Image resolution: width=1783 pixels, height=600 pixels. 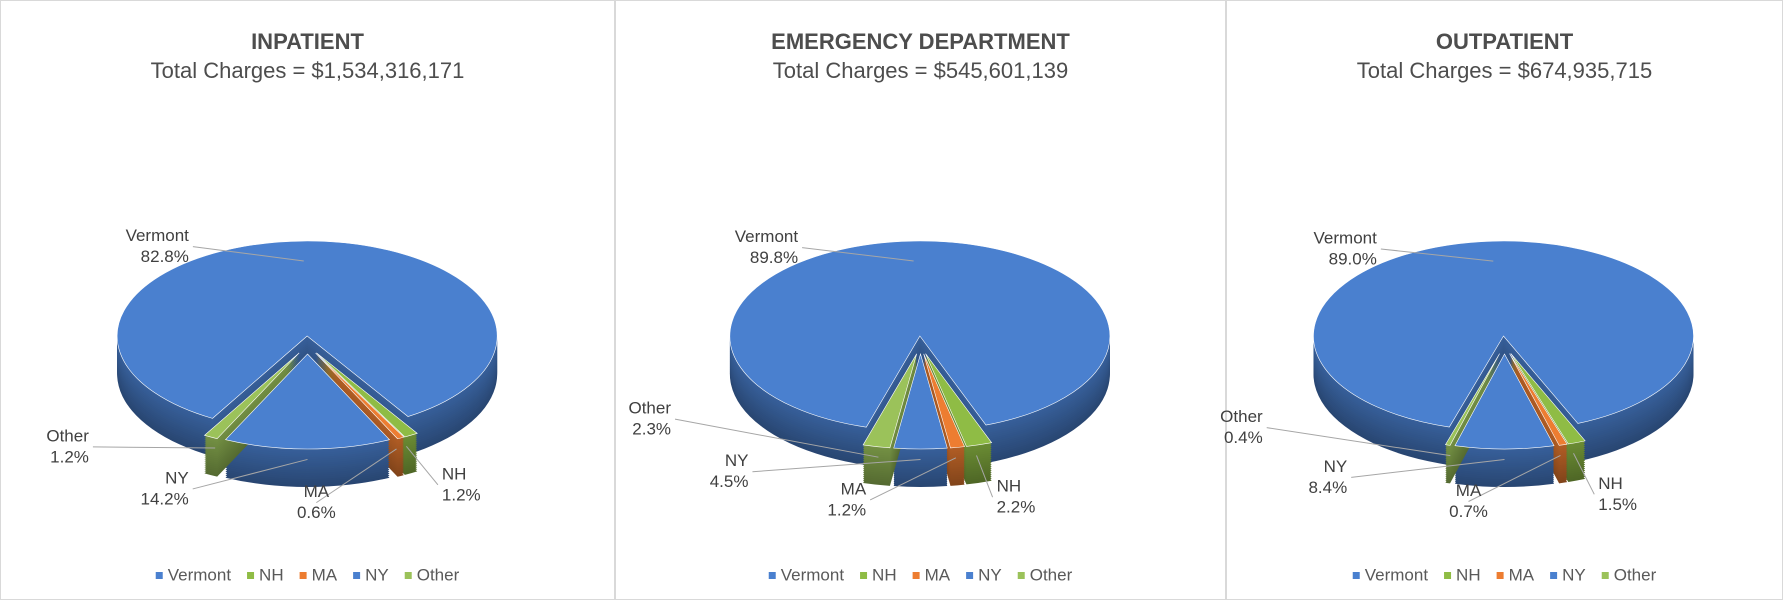 I want to click on chart-title: EMERGENCY DEPARTMENT, so click(x=920, y=41).